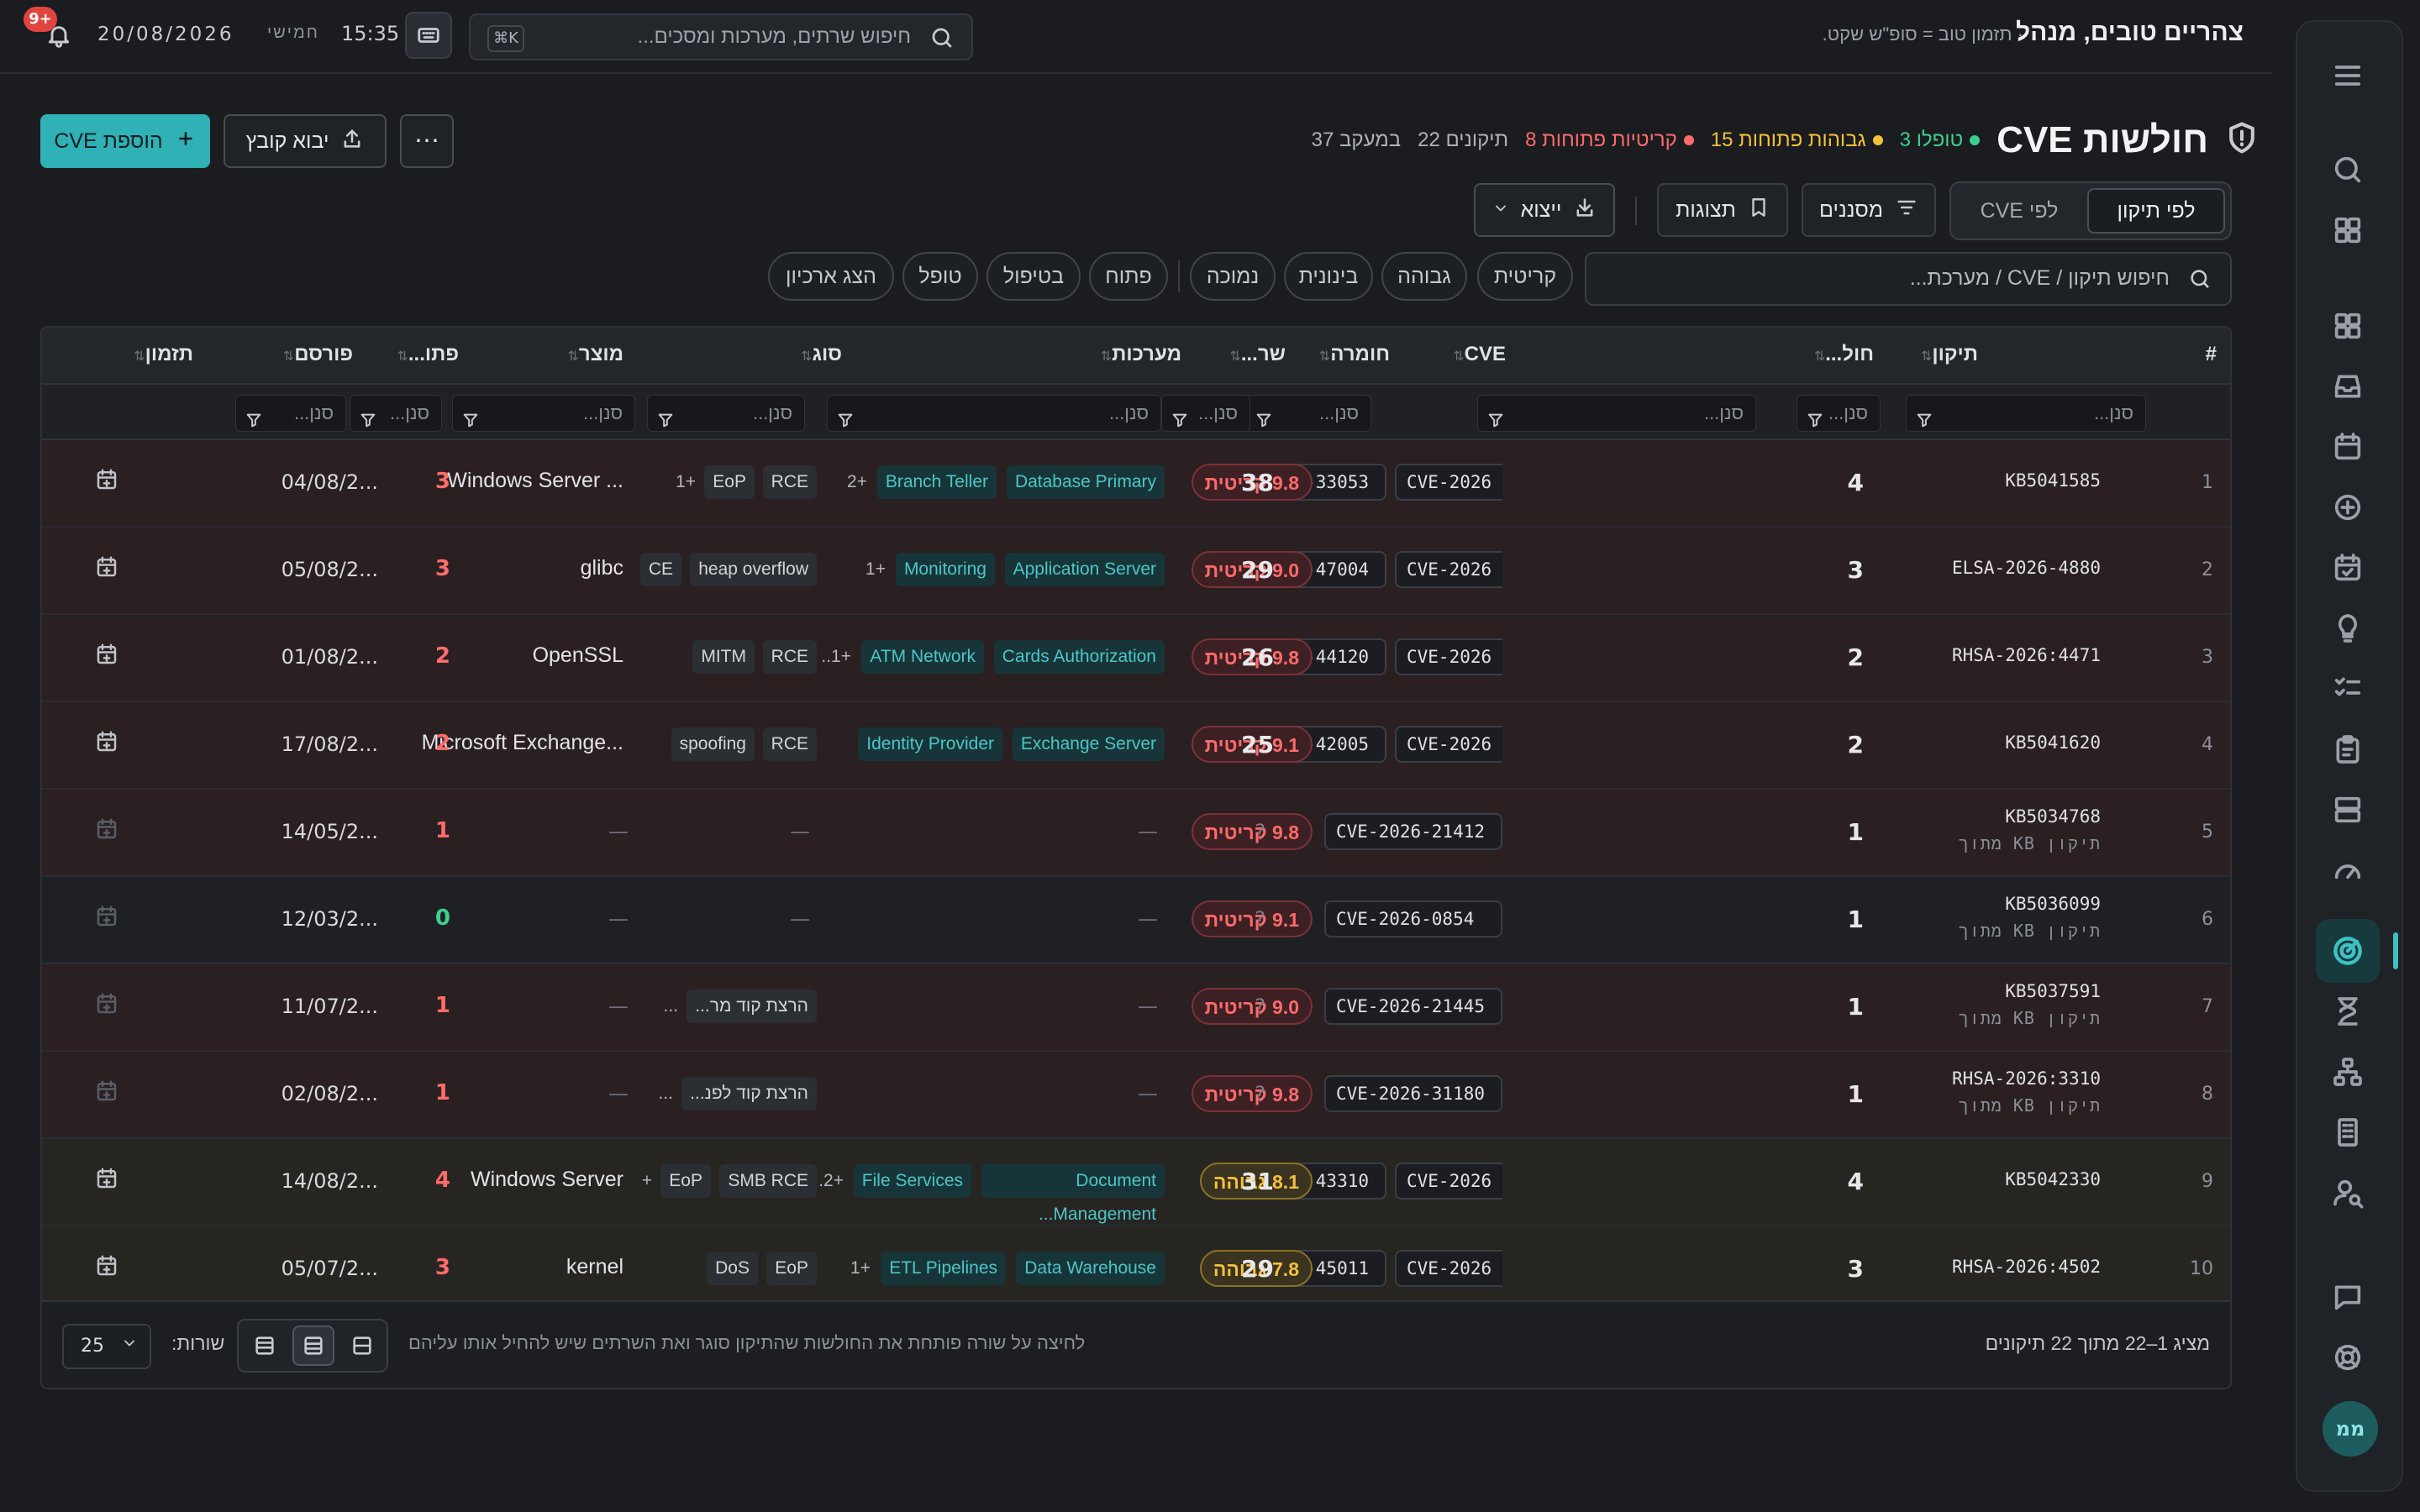 The height and width of the screenshot is (1512, 2420). I want to click on view-by-cve: לפי CVE, so click(2020, 211).